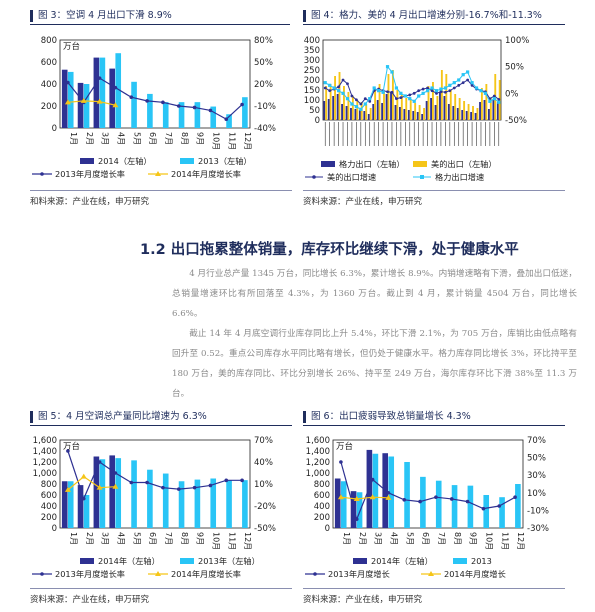 The image size is (595, 612). Describe the element at coordinates (329, 250) in the screenshot. I see `section-heading: 1.2 出口拖累整体销量，库存环比继续下滑，处于健康水平` at that location.